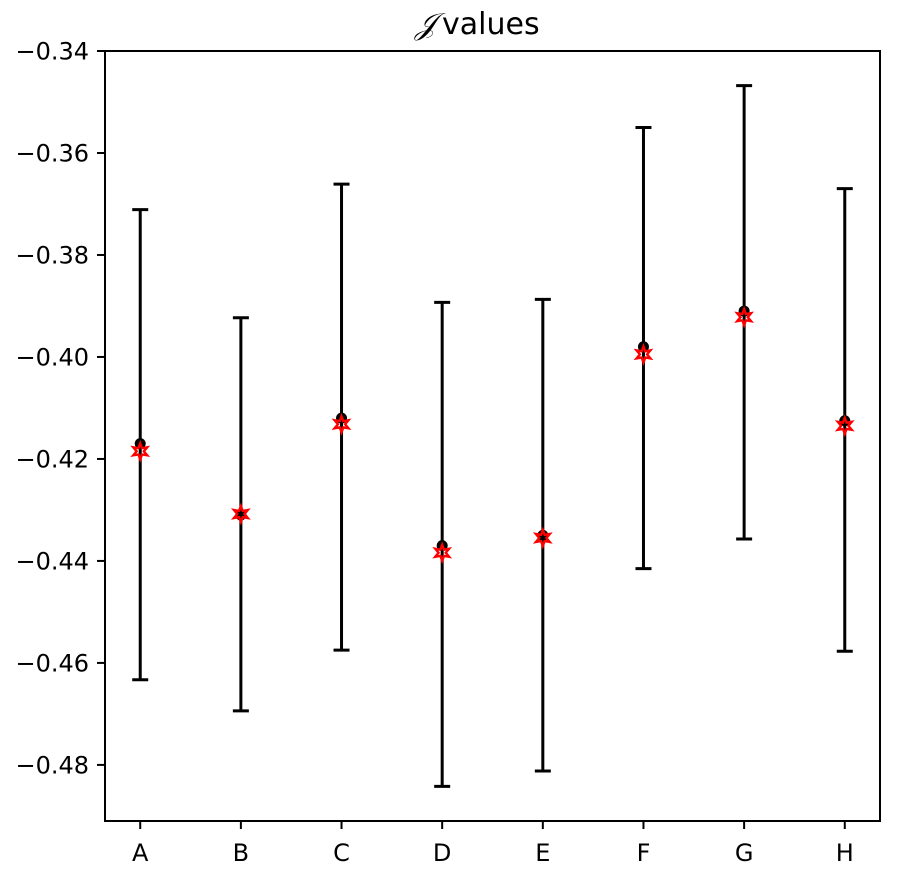  What do you see at coordinates (52, 255) in the screenshot?
I see `y-tick-label: −0.38` at bounding box center [52, 255].